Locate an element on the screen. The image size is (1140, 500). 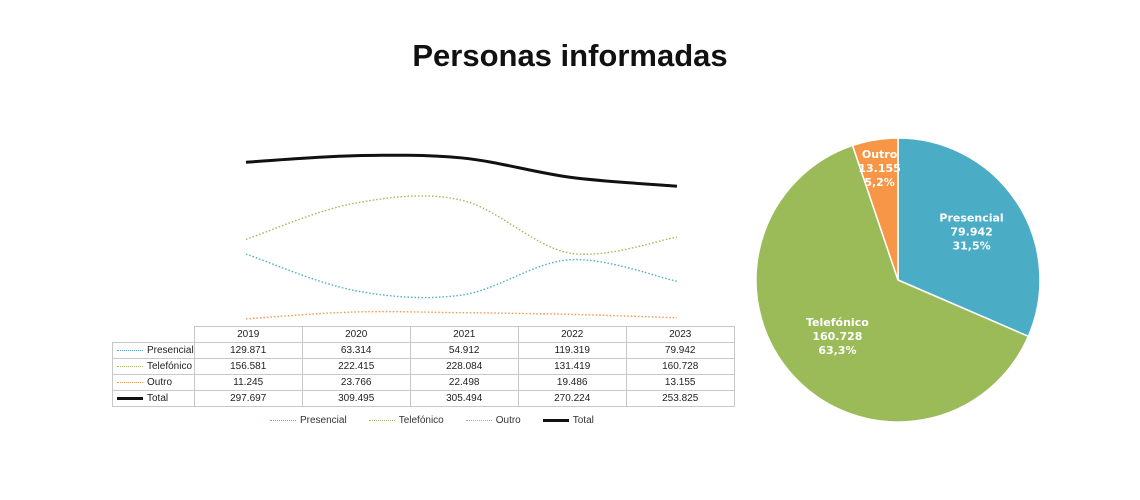
swatch-total is located at coordinates (130, 398).